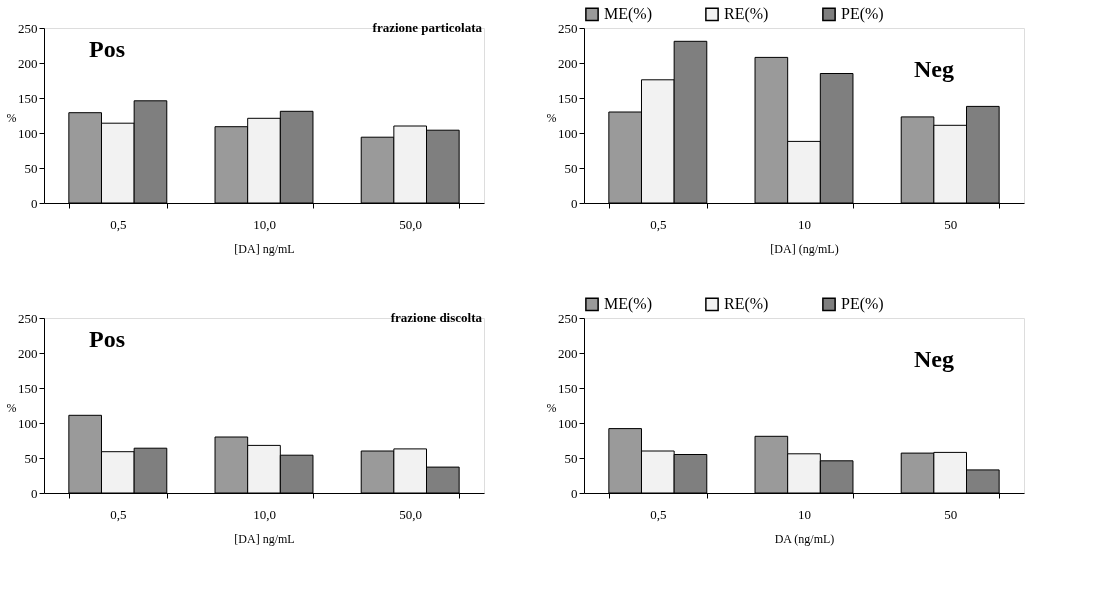 This screenshot has height=600, width=1103. Describe the element at coordinates (427, 27) in the screenshot. I see `annotation: frazione particolata` at that location.